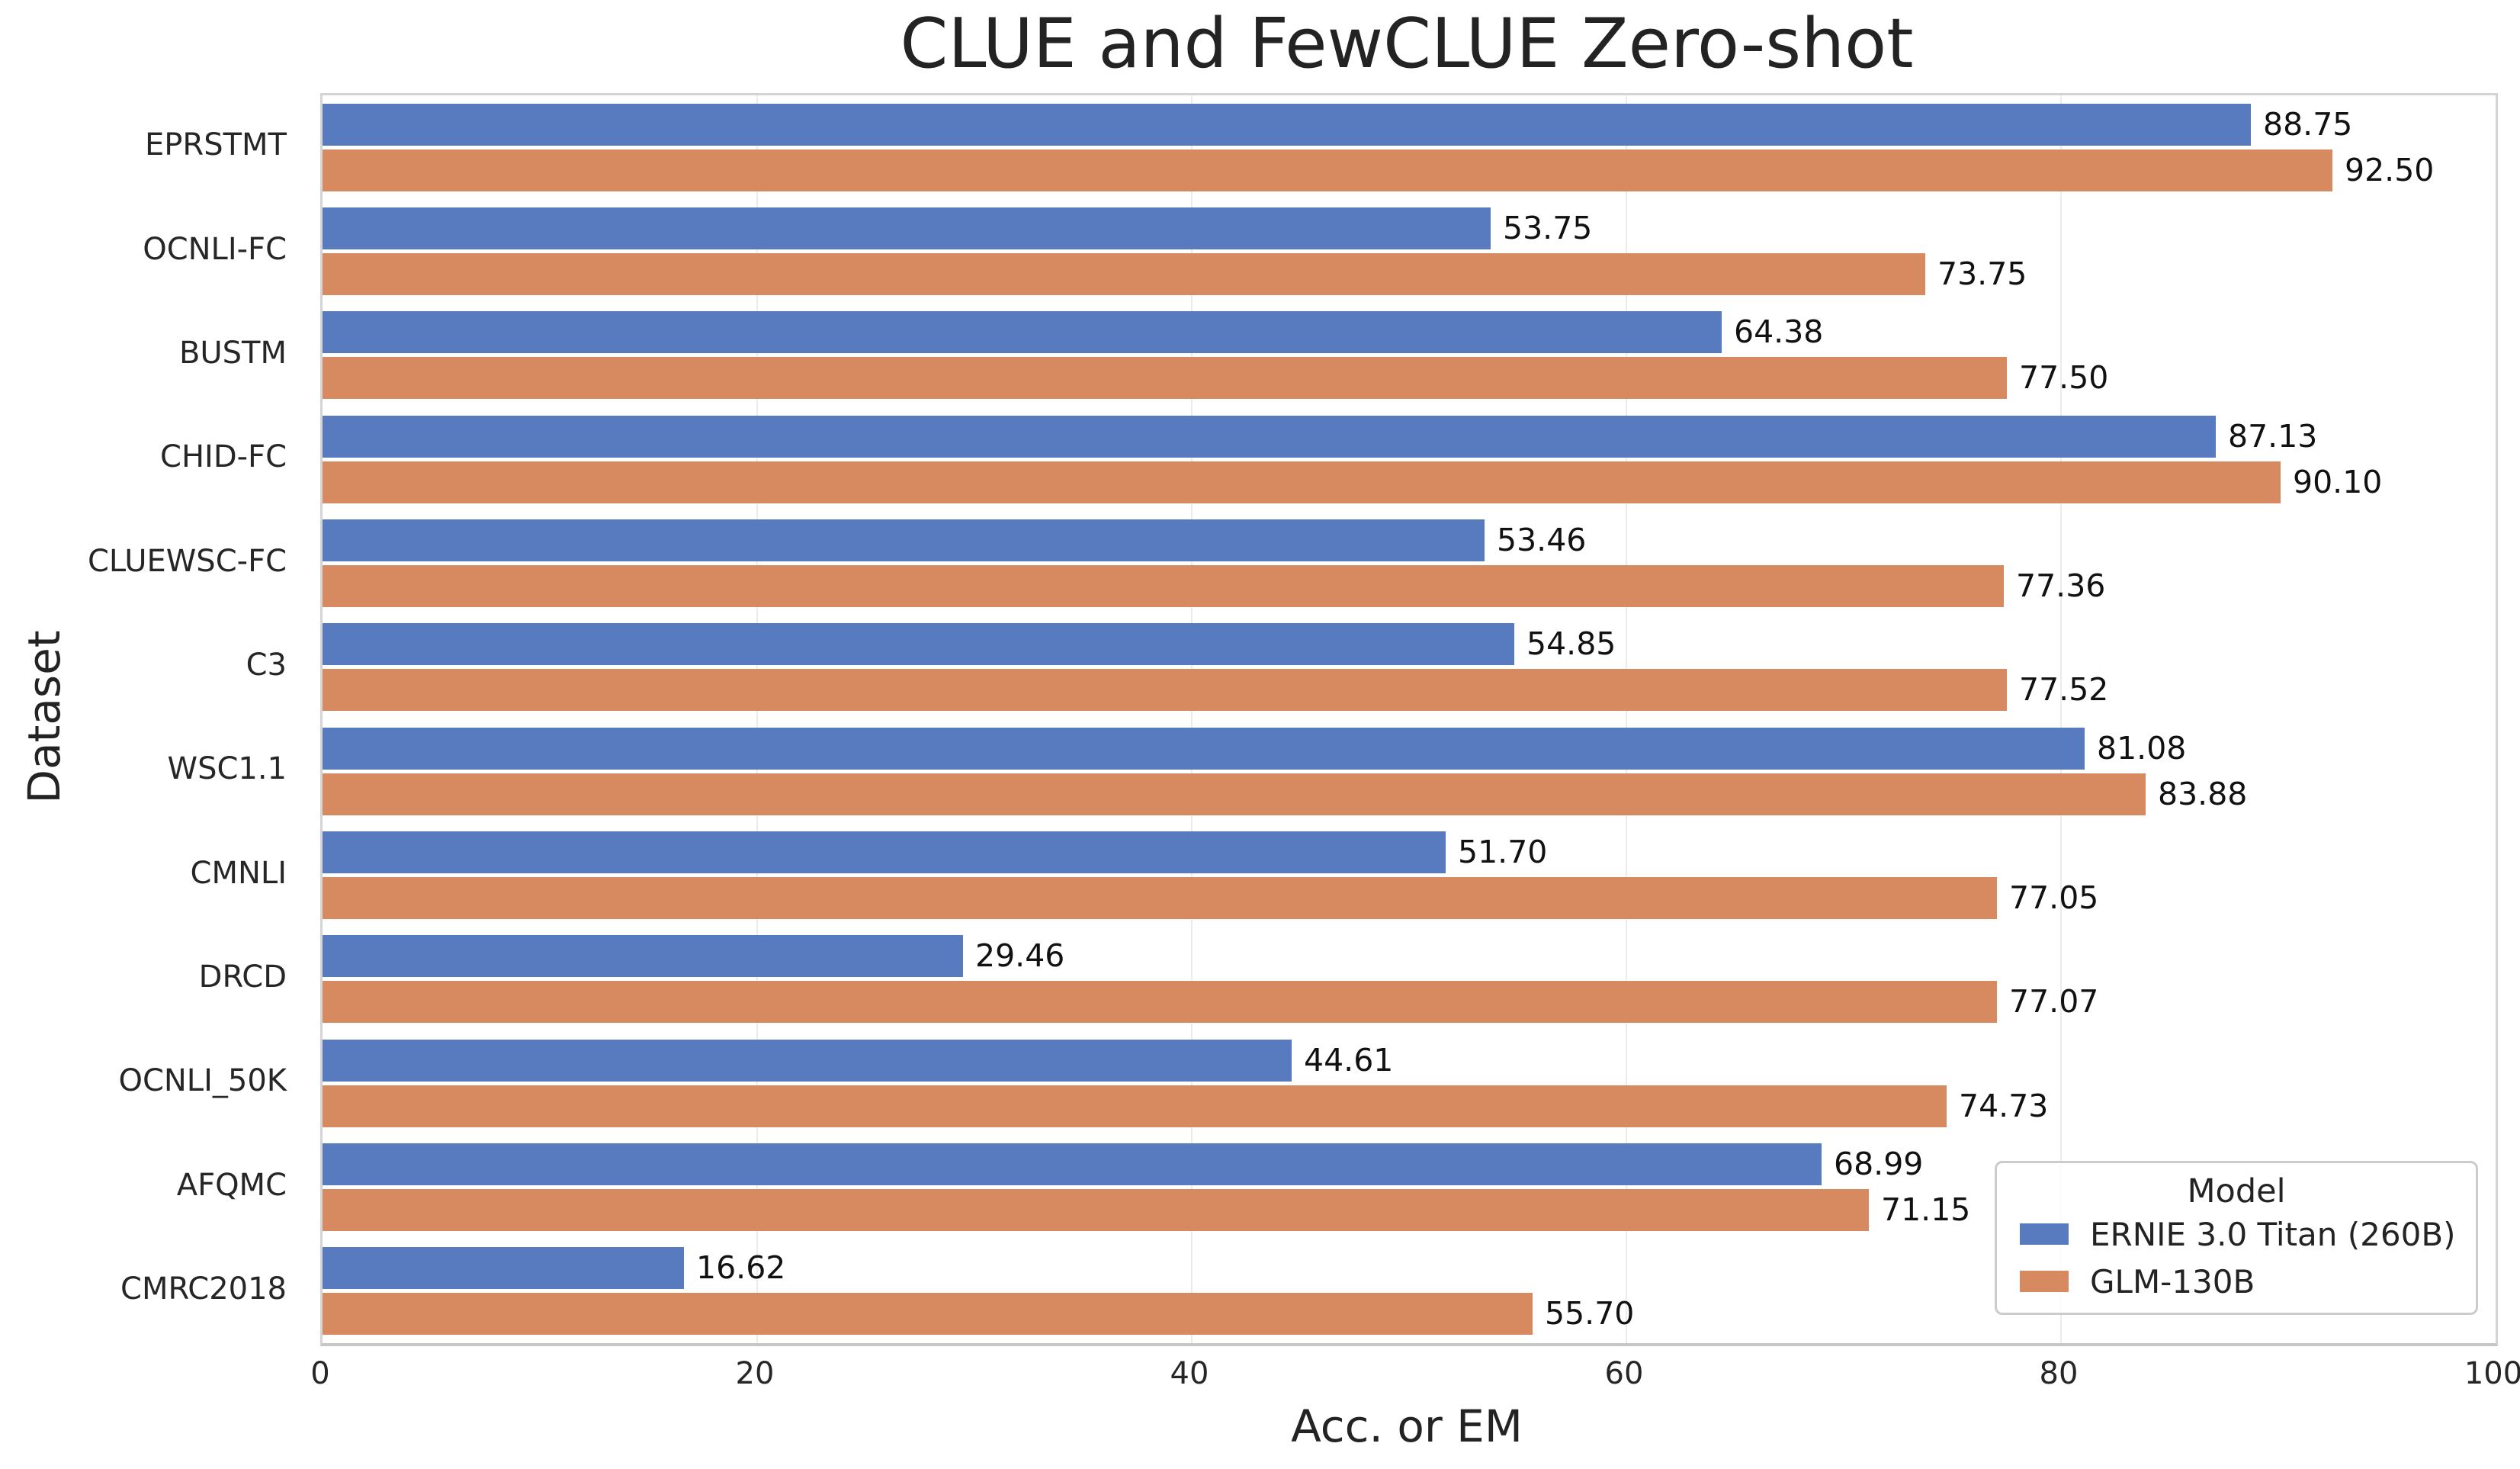  I want to click on bar-value-label: 71.15, so click(1926, 1209).